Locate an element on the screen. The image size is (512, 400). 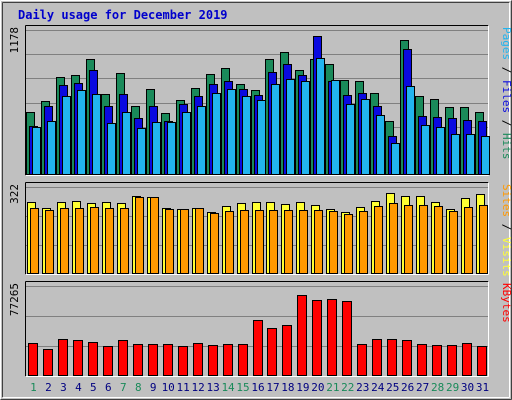
x-label-day-7: 7 is located at coordinates (123, 387).